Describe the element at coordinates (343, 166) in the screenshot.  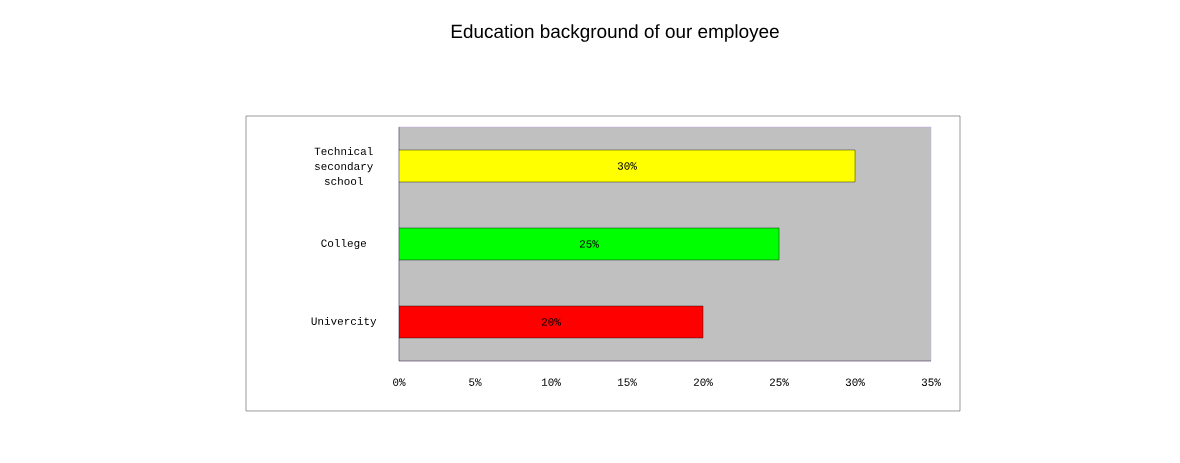
I see `y-tick-label: Technical secondary school` at that location.